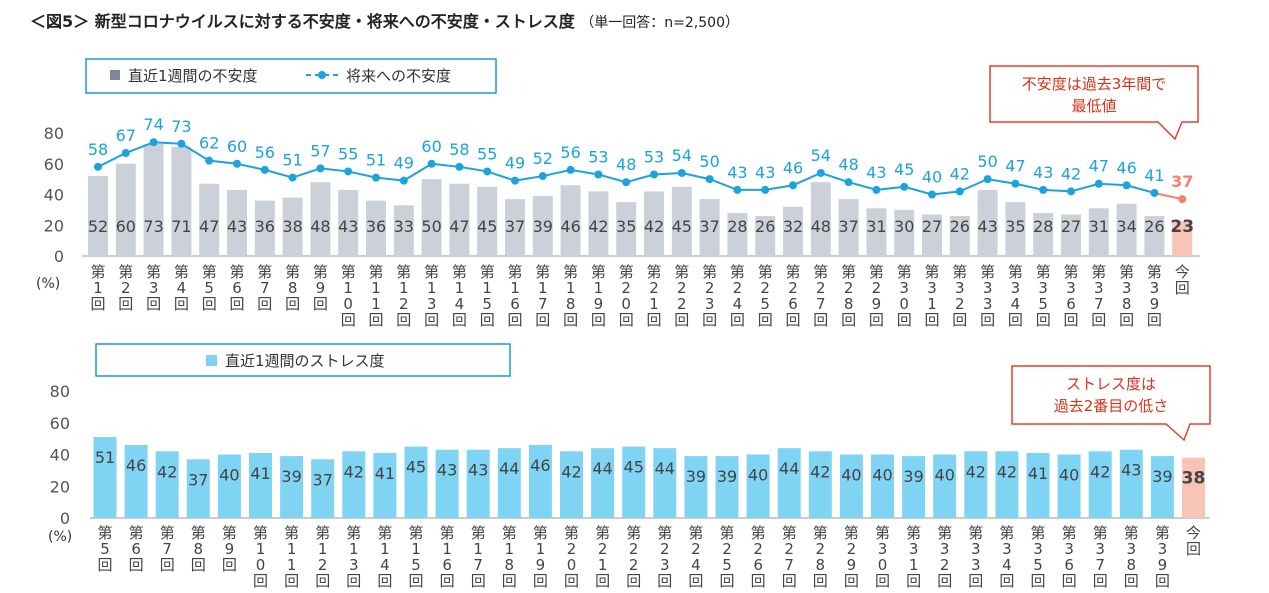 The image size is (1269, 593). Describe the element at coordinates (209, 226) in the screenshot. I see `bar-value-label: 47` at that location.